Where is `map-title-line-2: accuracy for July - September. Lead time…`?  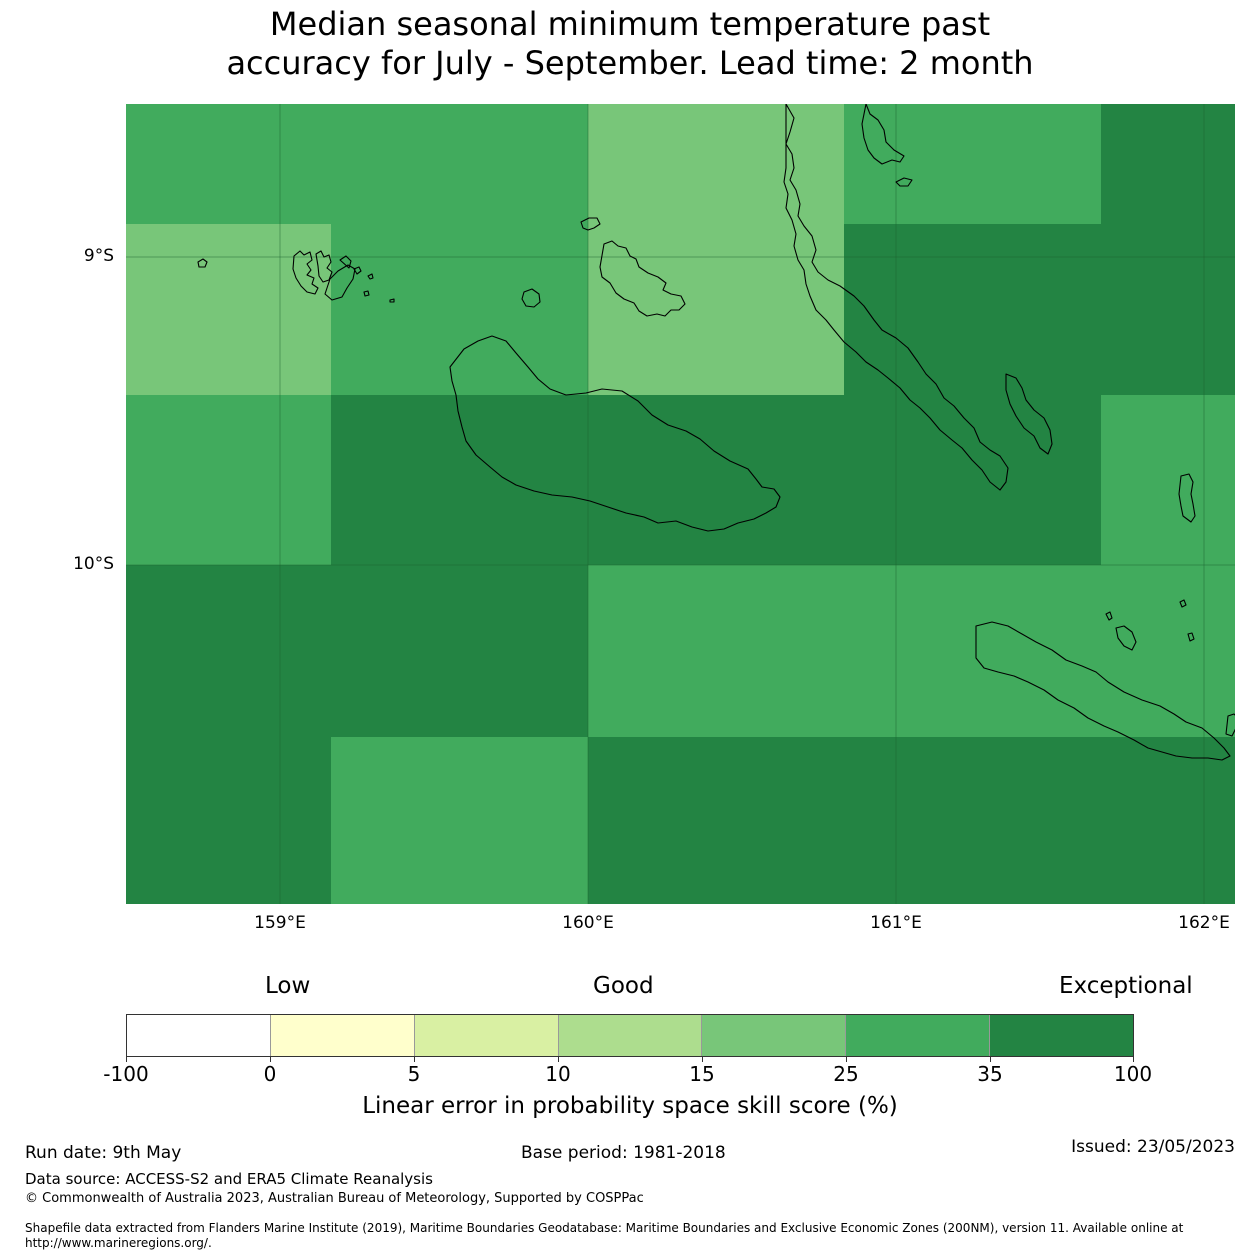 map-title-line-2: accuracy for July - September. Lead time… is located at coordinates (630, 63).